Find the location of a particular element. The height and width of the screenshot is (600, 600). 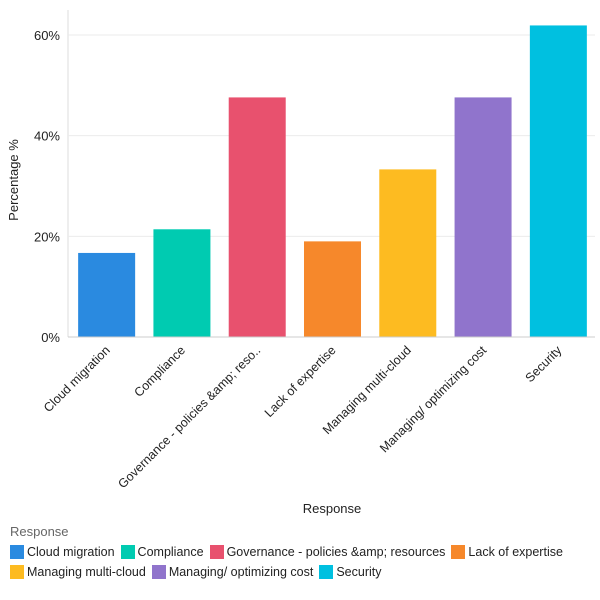

y-tick-label: 20% is located at coordinates (47, 236).